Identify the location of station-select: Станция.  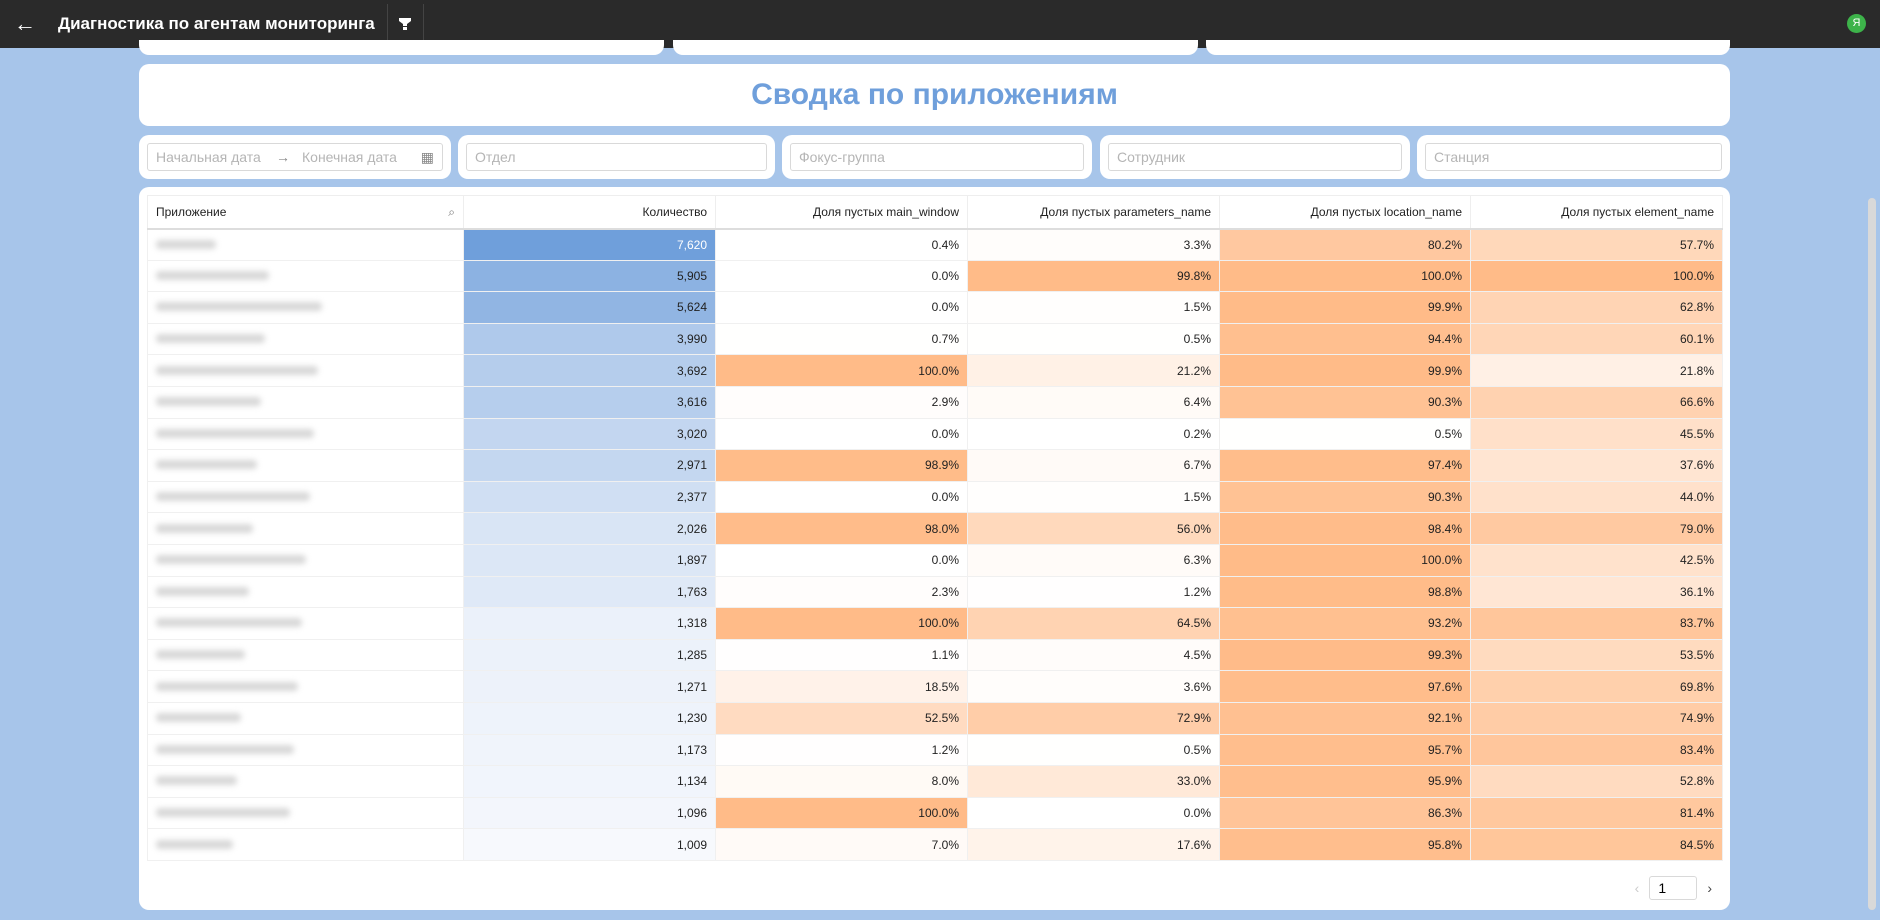
(1573, 157).